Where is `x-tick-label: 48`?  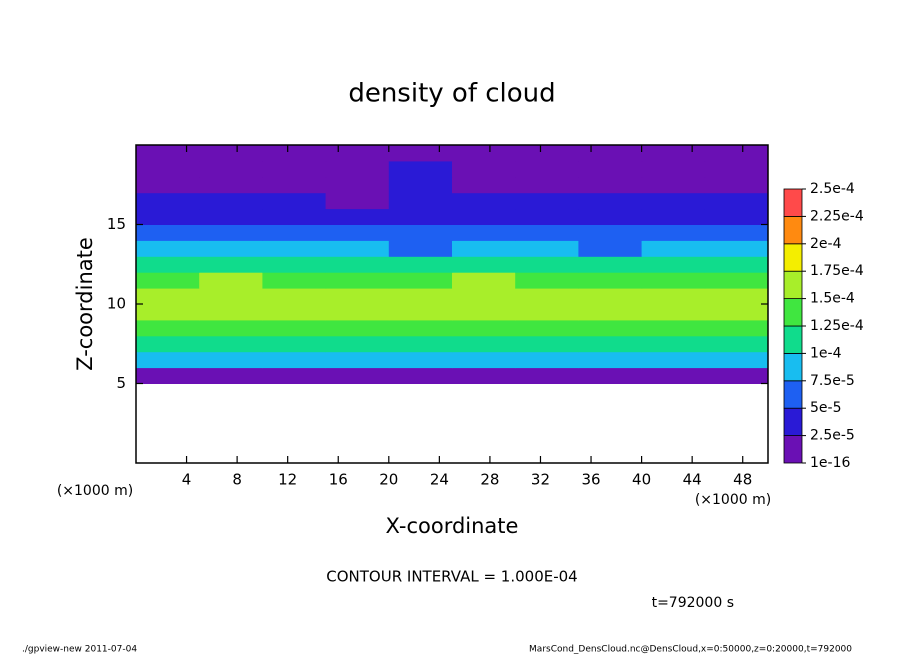
x-tick-label: 48 is located at coordinates (742, 480).